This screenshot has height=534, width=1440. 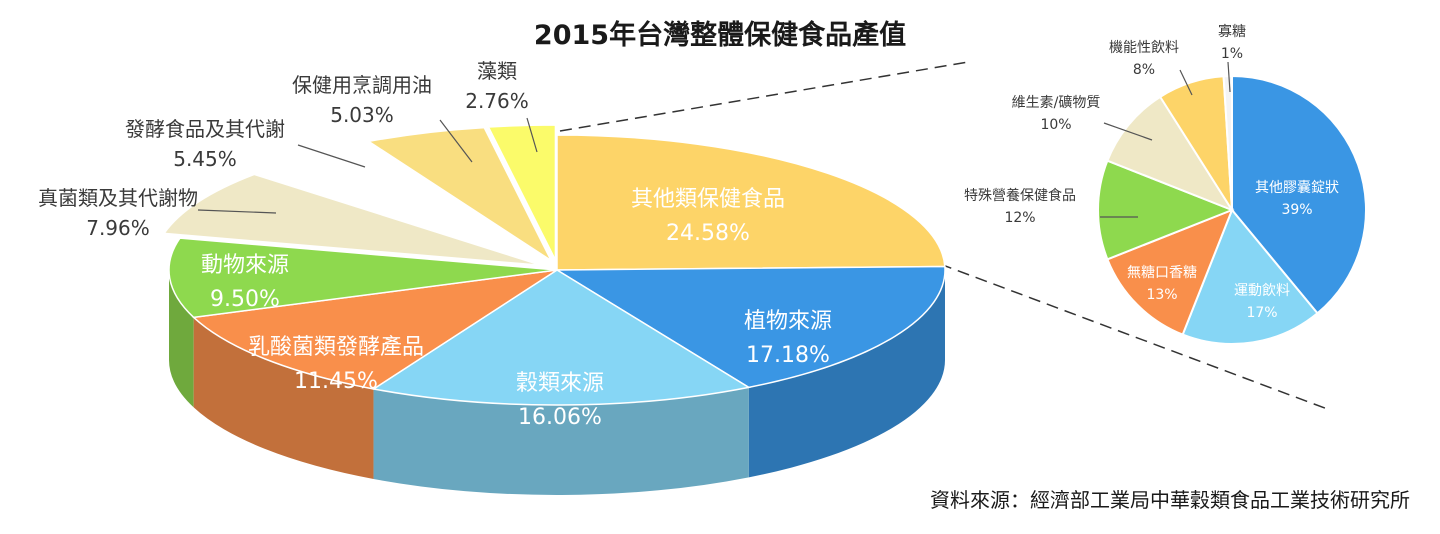 What do you see at coordinates (1232, 31) in the screenshot?
I see `slice-label-name: 寡糖` at bounding box center [1232, 31].